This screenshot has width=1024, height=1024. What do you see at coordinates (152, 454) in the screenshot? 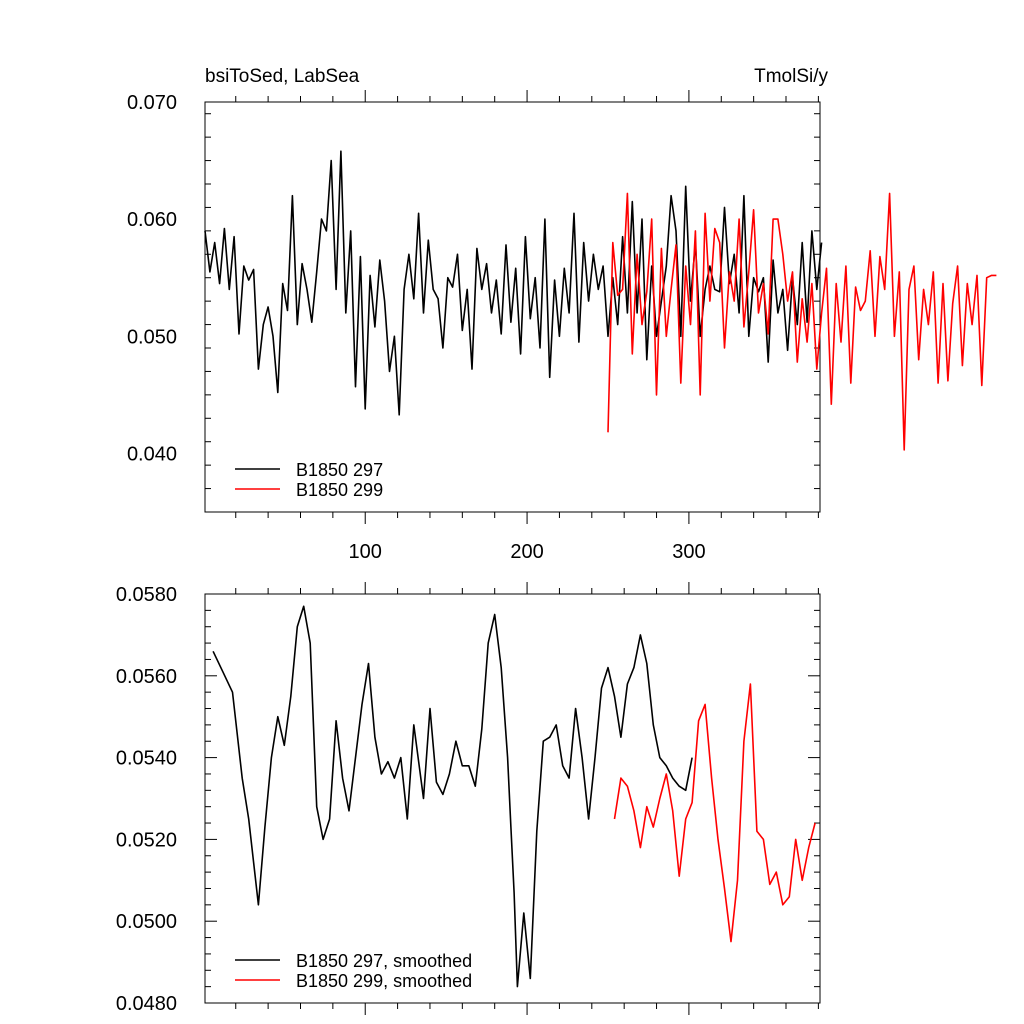
I see `y-tick-label: 0.040` at bounding box center [152, 454].